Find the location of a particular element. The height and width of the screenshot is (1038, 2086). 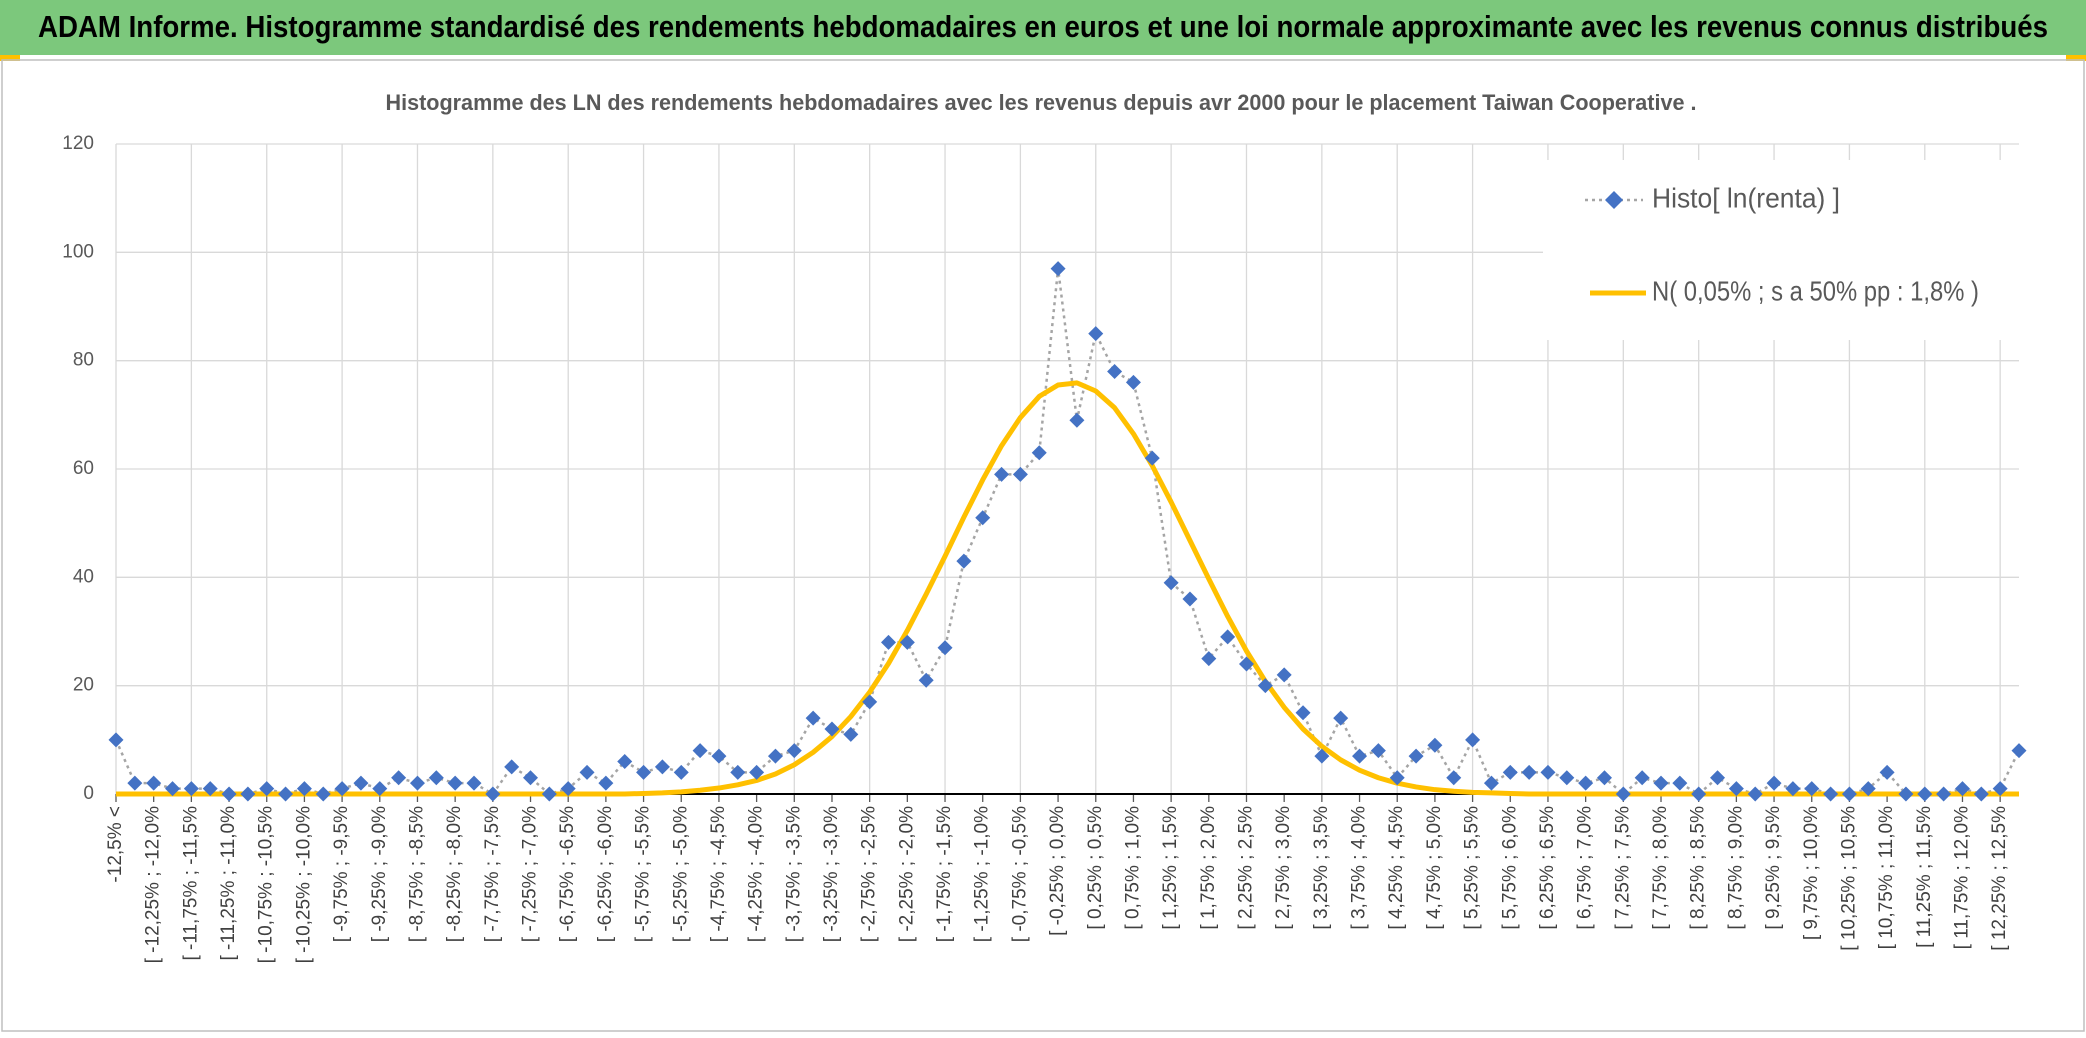

legend-box is located at coordinates (1783, 250).